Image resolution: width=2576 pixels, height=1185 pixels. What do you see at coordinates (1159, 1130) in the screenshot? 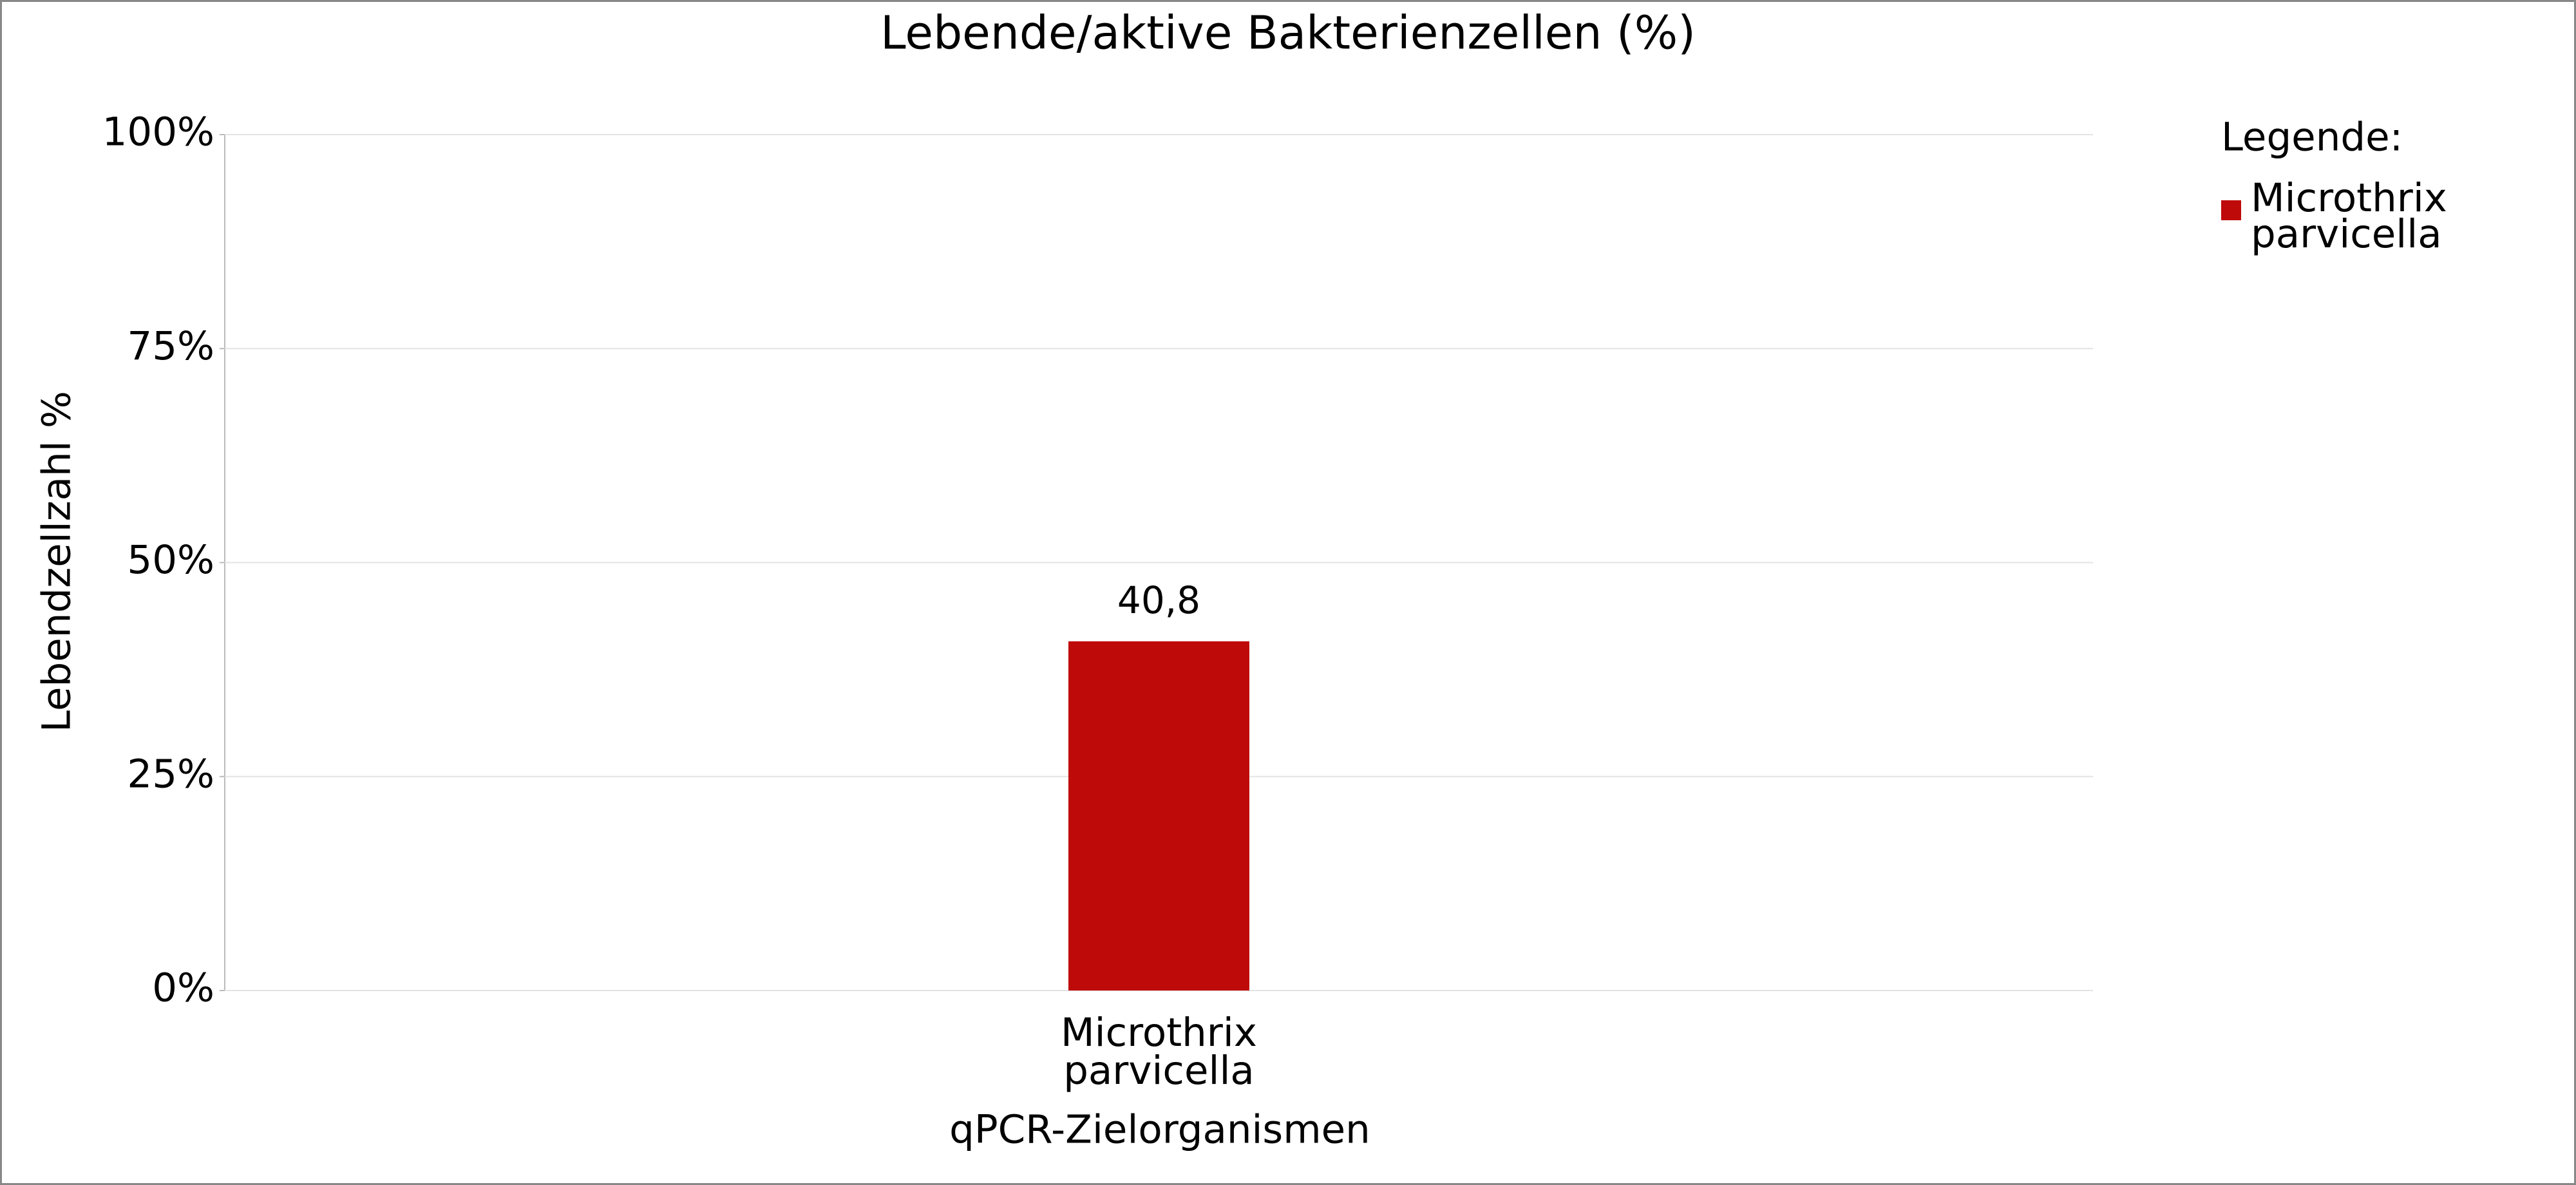
I see `x-axis-title: qPCR-Zielorganismen` at bounding box center [1159, 1130].